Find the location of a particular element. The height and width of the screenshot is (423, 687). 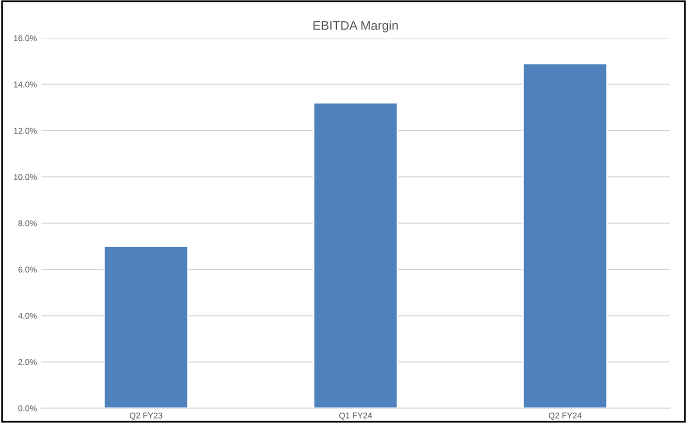

x-tick-label: Q2 FY23 is located at coordinates (146, 416).